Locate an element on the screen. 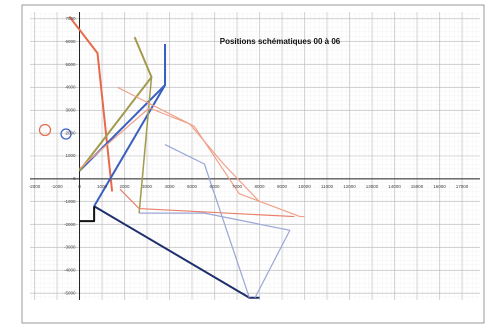 The image size is (487, 326). y-tick-label: -3000 is located at coordinates (70, 247).